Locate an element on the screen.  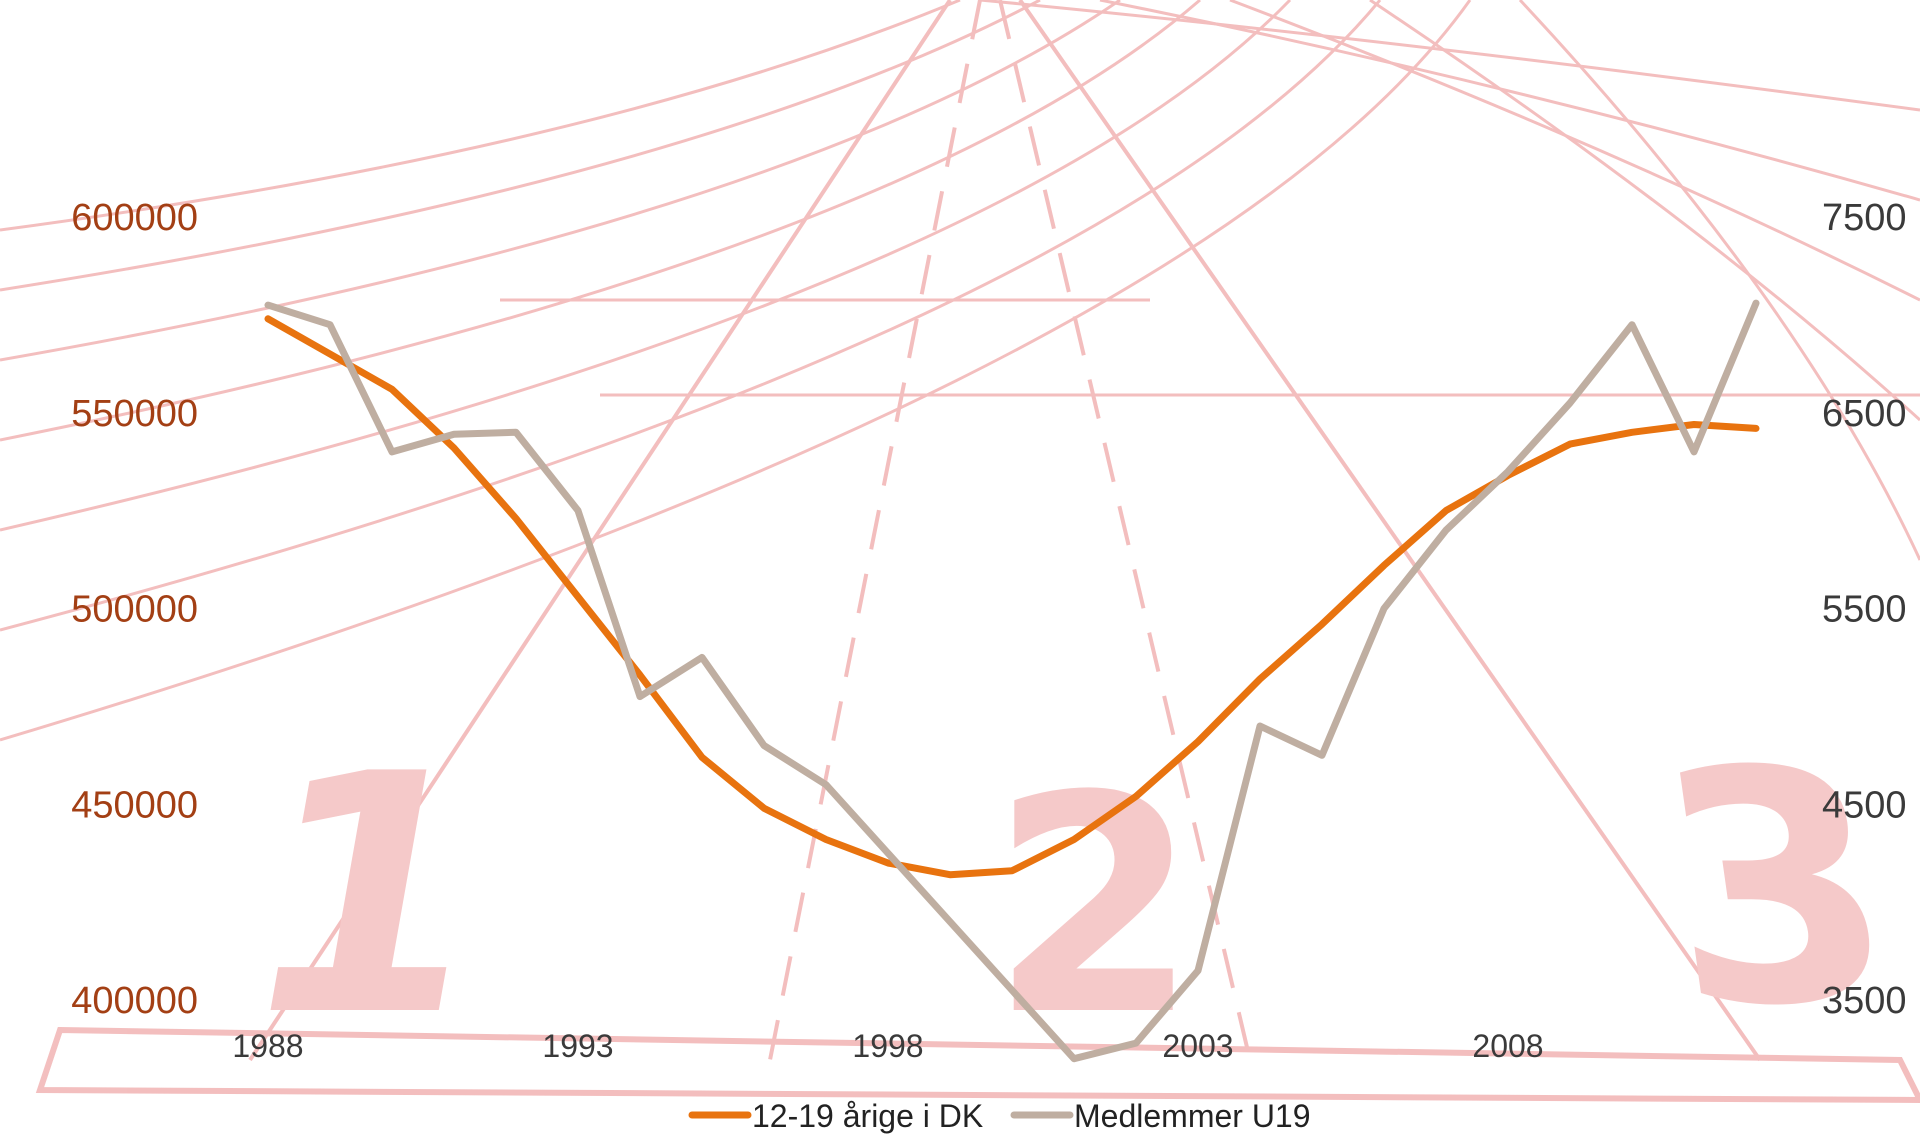
svg-text: 3 is located at coordinates (1776, 889).